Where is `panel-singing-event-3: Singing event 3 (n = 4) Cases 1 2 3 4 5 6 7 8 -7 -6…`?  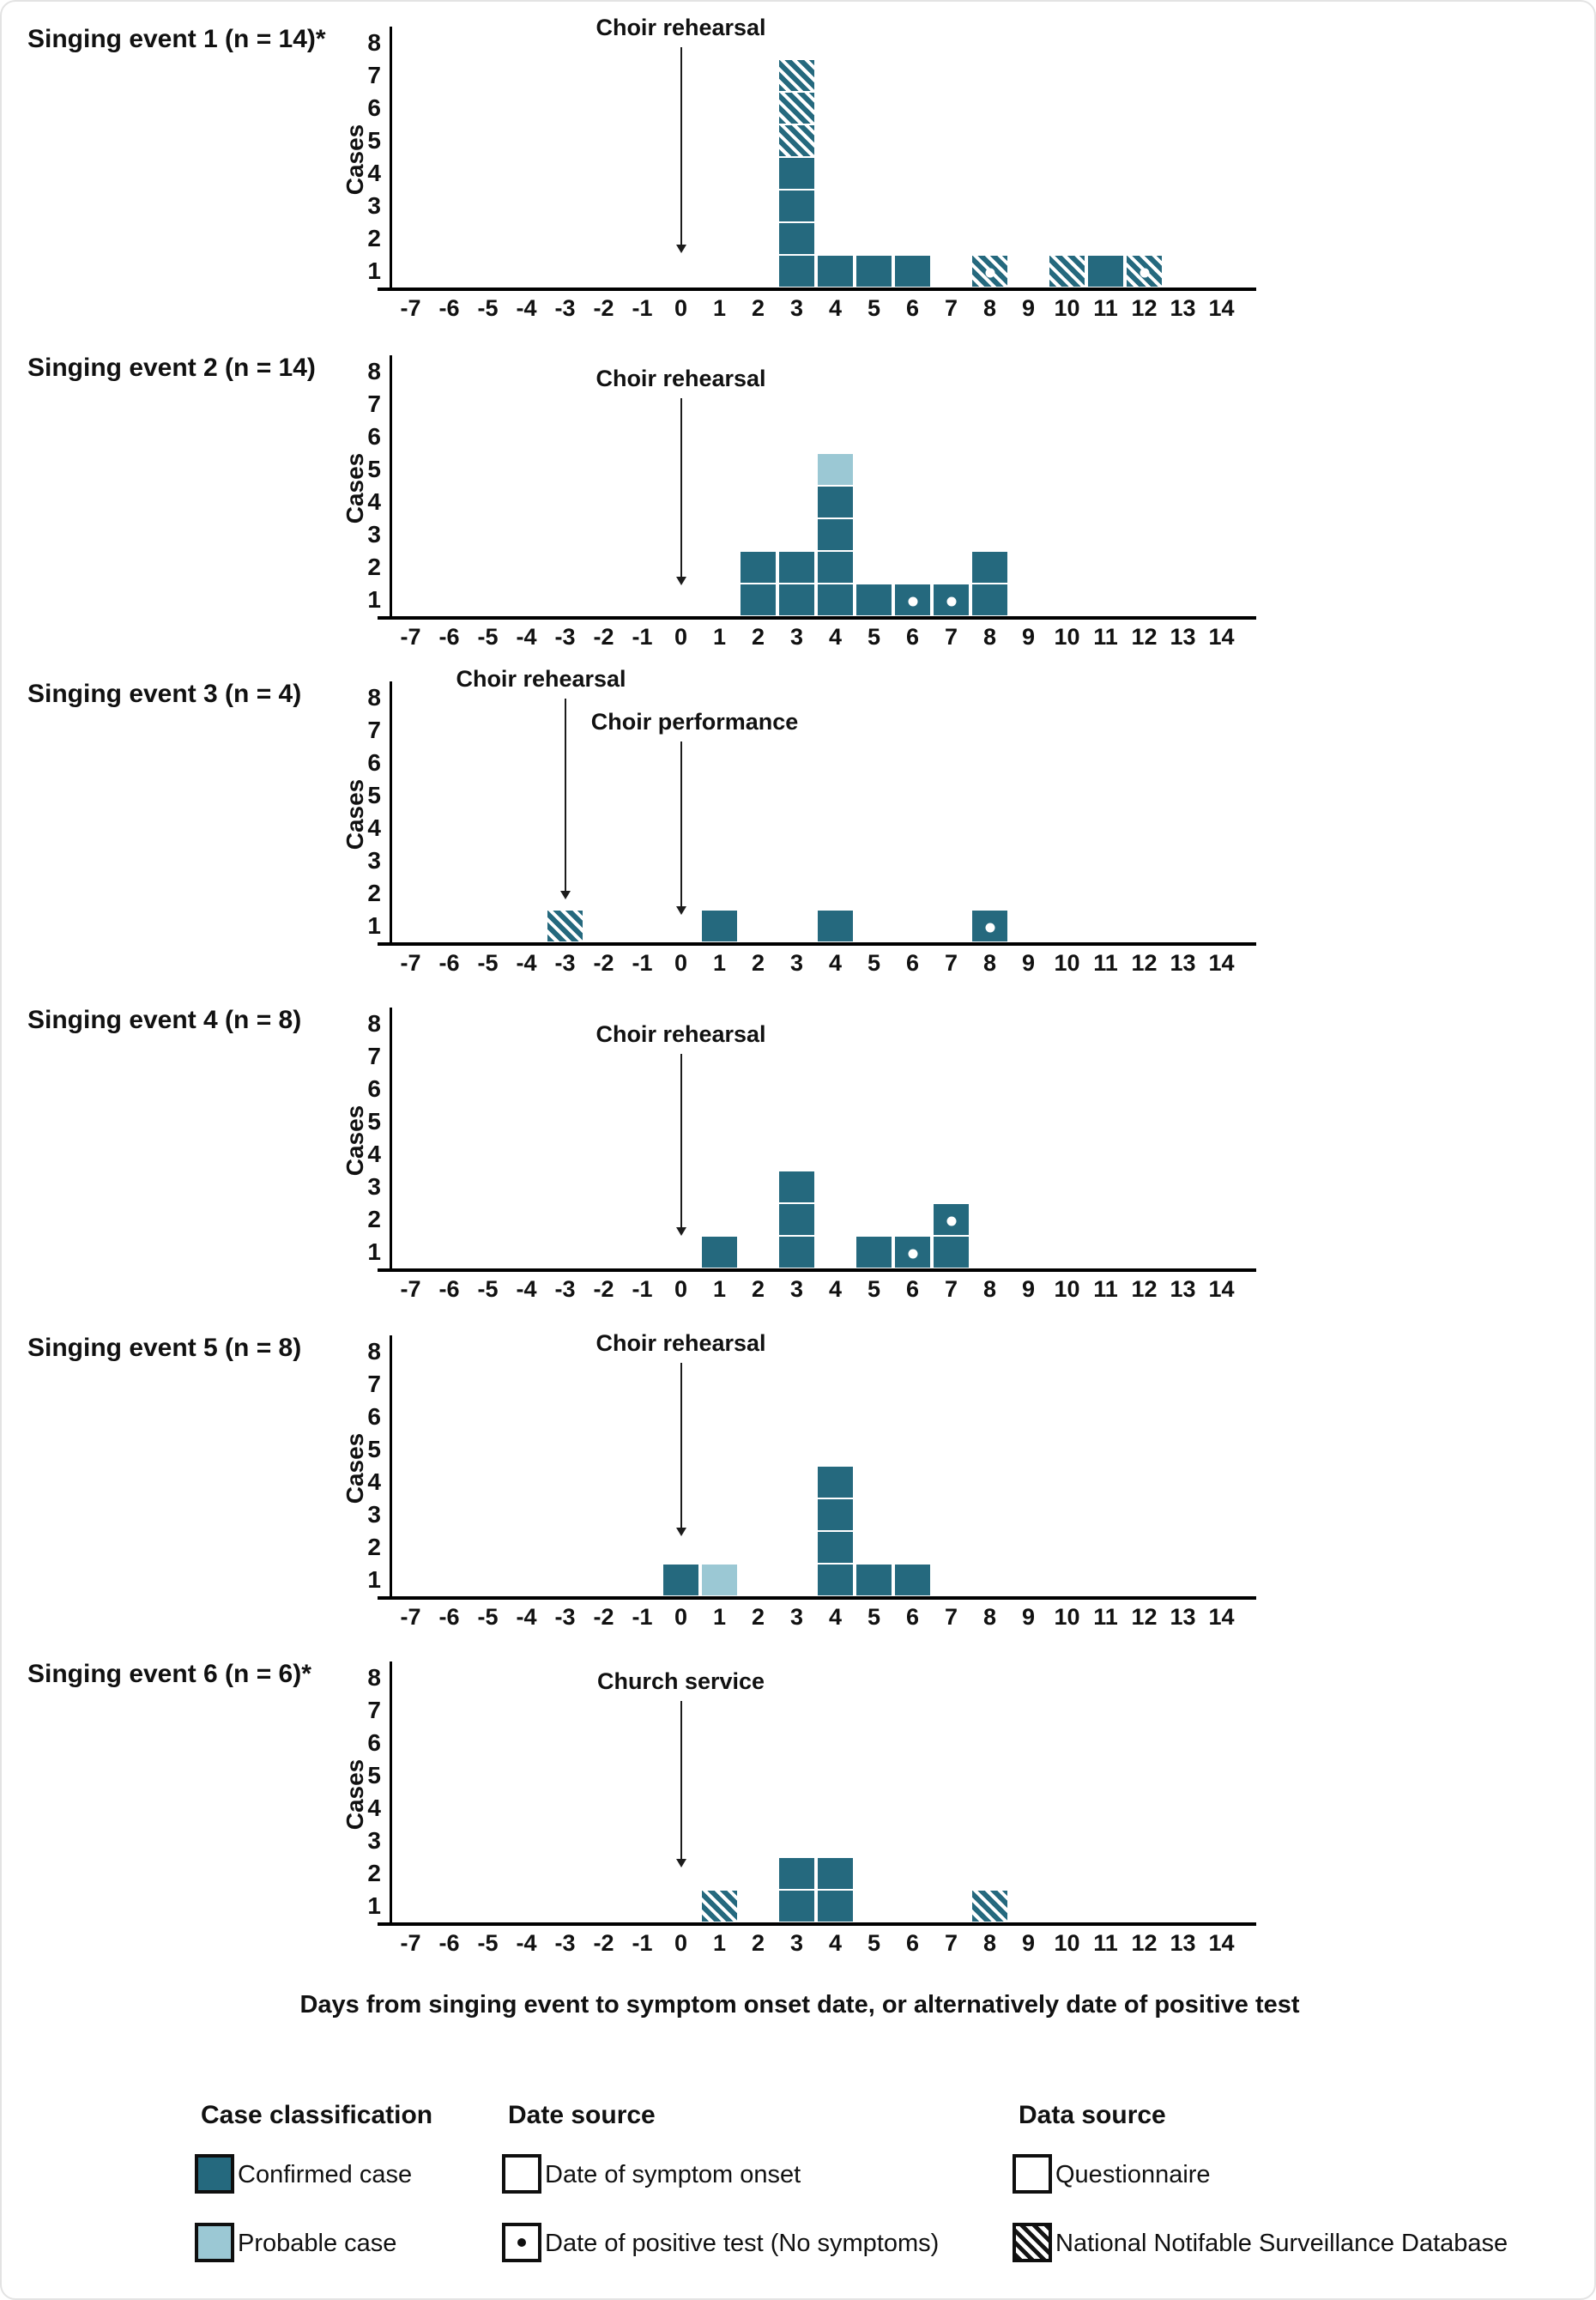 panel-singing-event-3: Singing event 3 (n = 4) Cases 1 2 3 4 5 6 7 8 -7 -6… is located at coordinates (798, 831).